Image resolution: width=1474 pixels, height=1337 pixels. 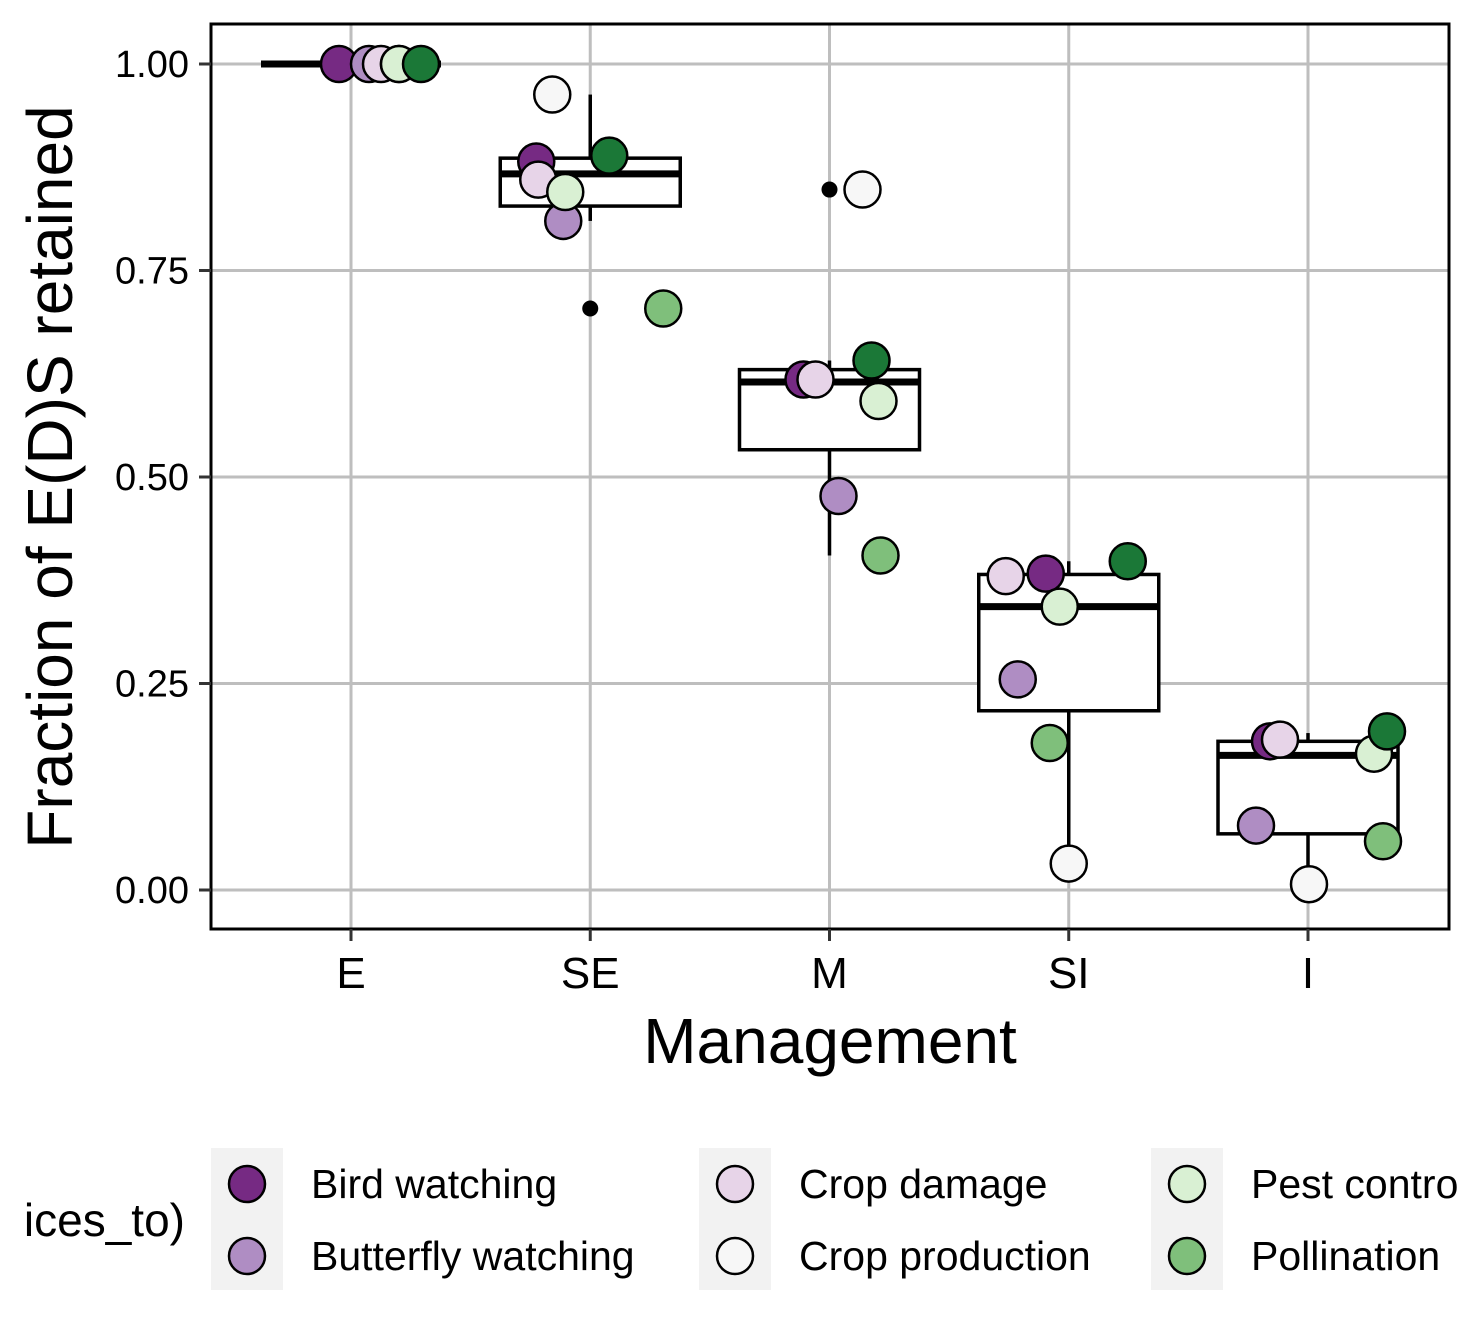 What do you see at coordinates (473, 1256) in the screenshot?
I see `legend-label: Butterfly watching` at bounding box center [473, 1256].